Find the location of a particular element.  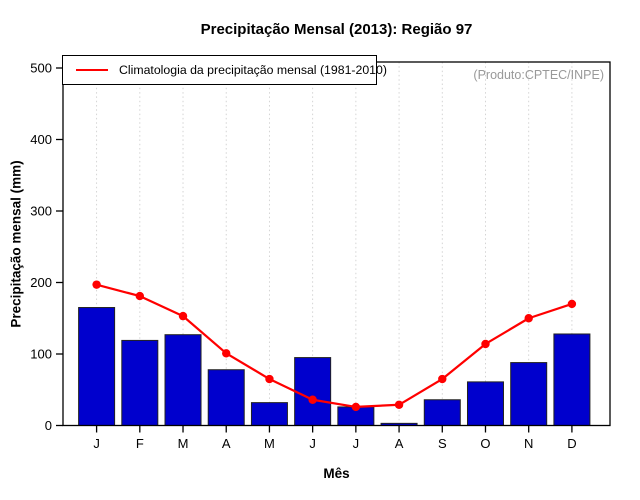

month-label: D is located at coordinates (571, 443).